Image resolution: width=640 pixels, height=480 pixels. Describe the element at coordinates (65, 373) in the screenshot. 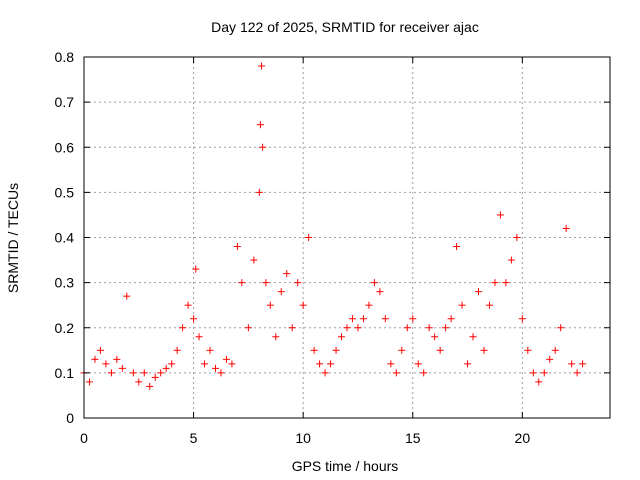

I see `y-tick-label: 0.1` at that location.